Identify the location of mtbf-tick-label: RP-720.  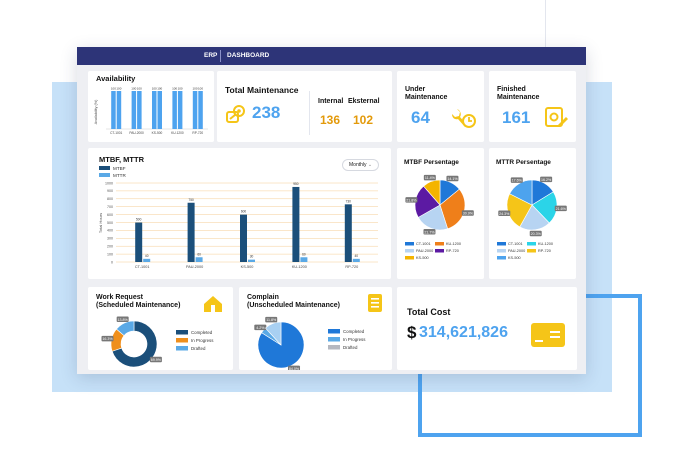
(351, 267).